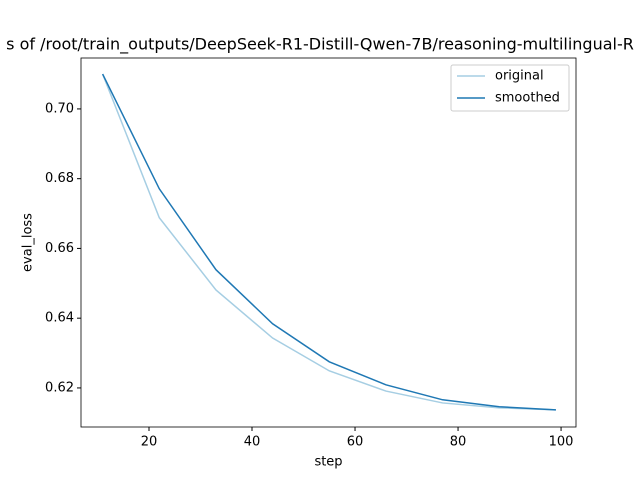 Image resolution: width=640 pixels, height=480 pixels. Describe the element at coordinates (458, 442) in the screenshot. I see `x-tick-label: 80` at that location.